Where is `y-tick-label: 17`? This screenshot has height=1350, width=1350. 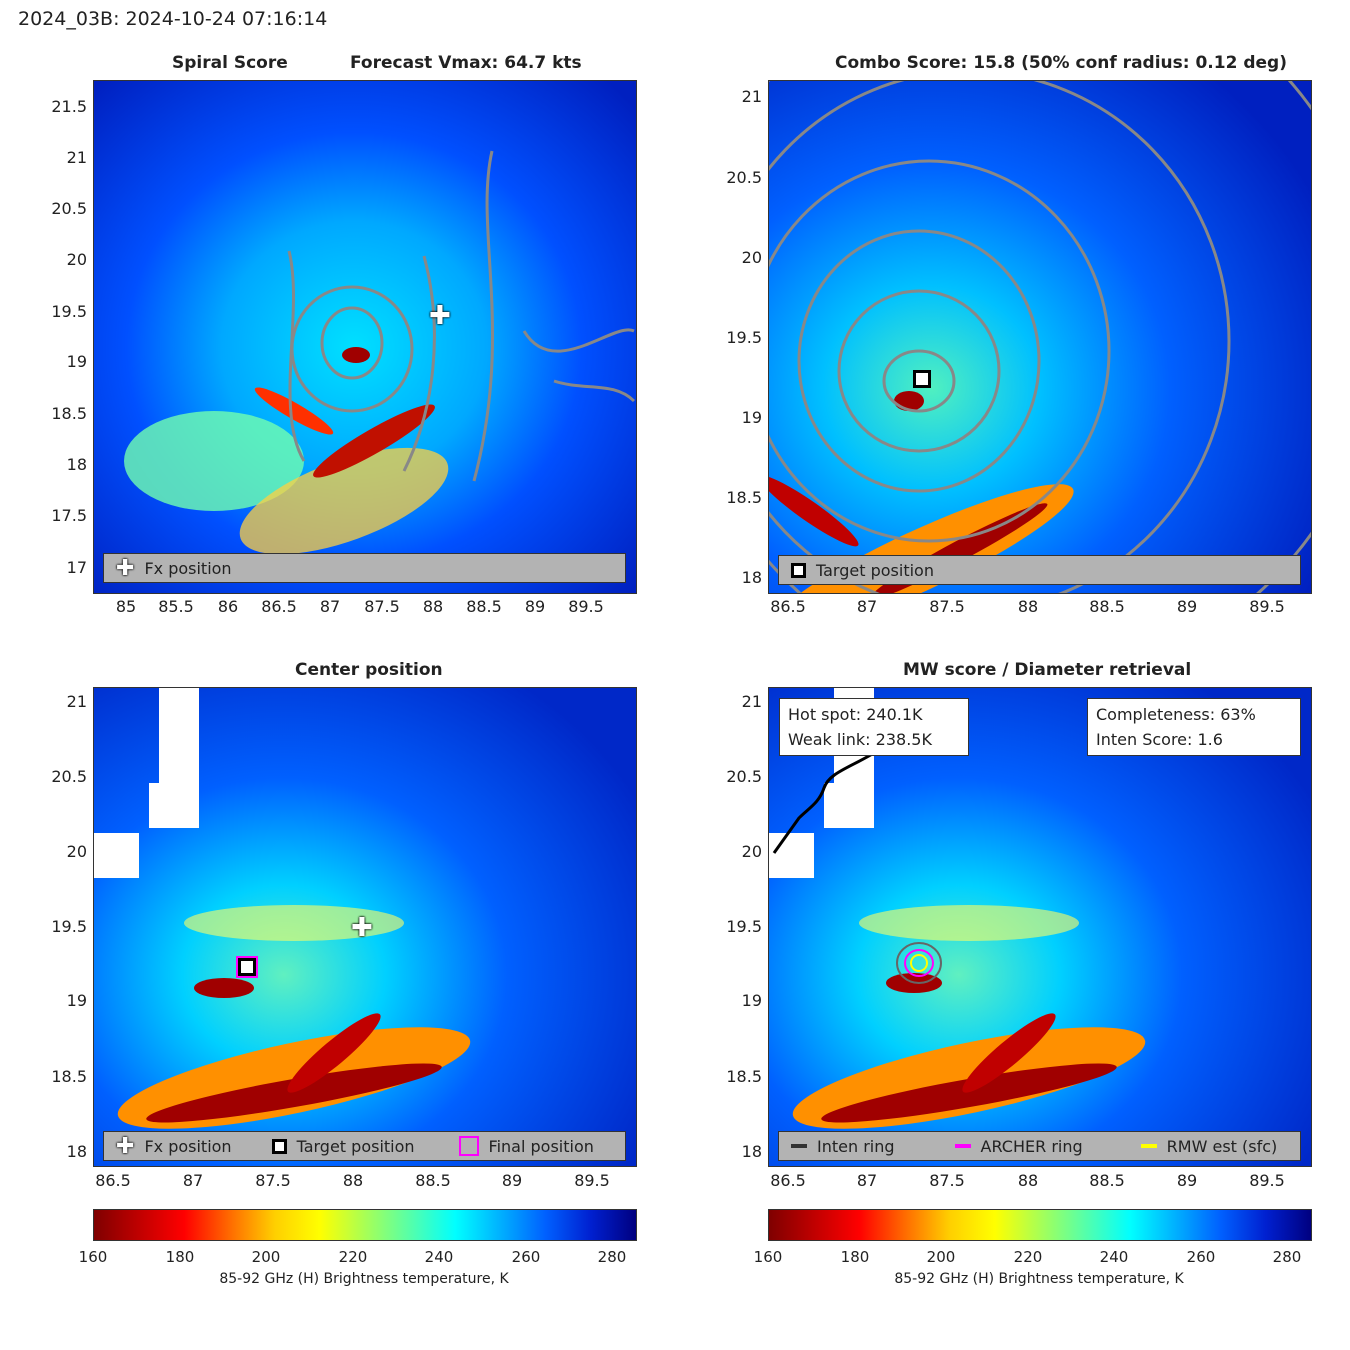 y-tick-label: 17 is located at coordinates (76, 567).